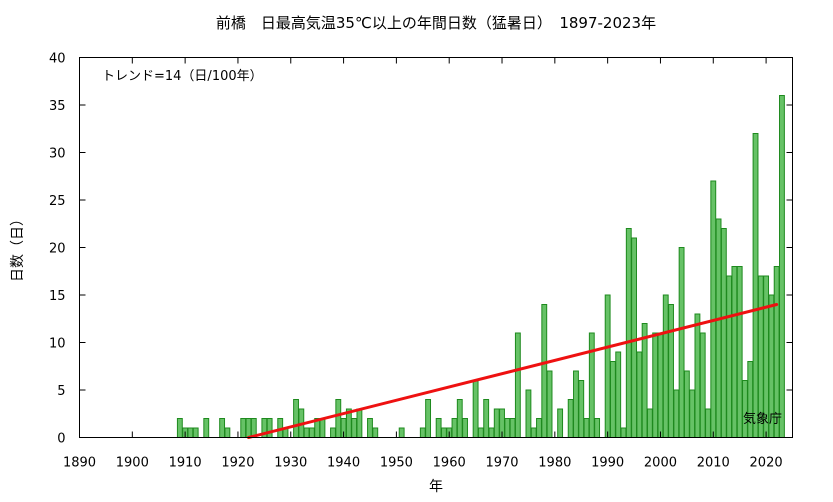 The height and width of the screenshot is (502, 833). Describe the element at coordinates (57, 201) in the screenshot. I see `y-tick-label-25: 25` at that location.